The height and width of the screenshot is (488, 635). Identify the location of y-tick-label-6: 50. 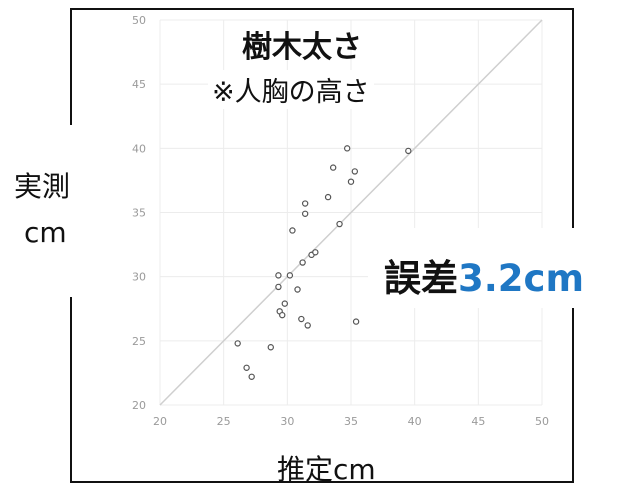
(139, 20).